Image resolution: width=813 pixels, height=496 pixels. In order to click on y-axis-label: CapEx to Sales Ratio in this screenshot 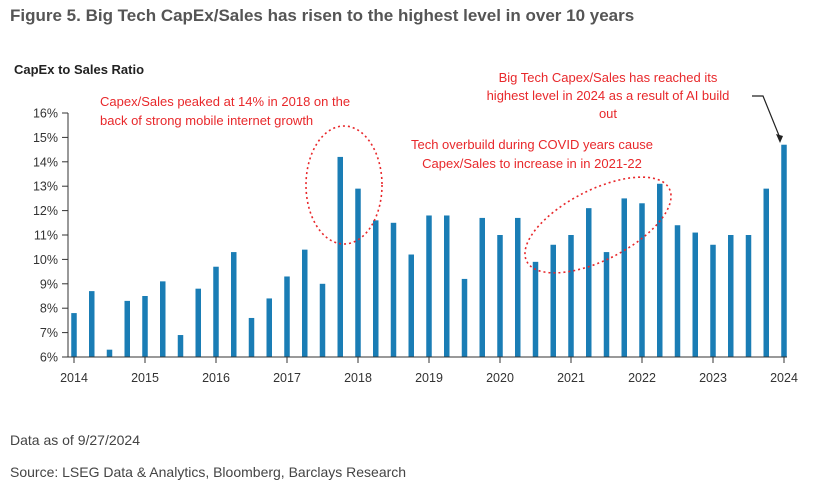, I will do `click(79, 69)`.